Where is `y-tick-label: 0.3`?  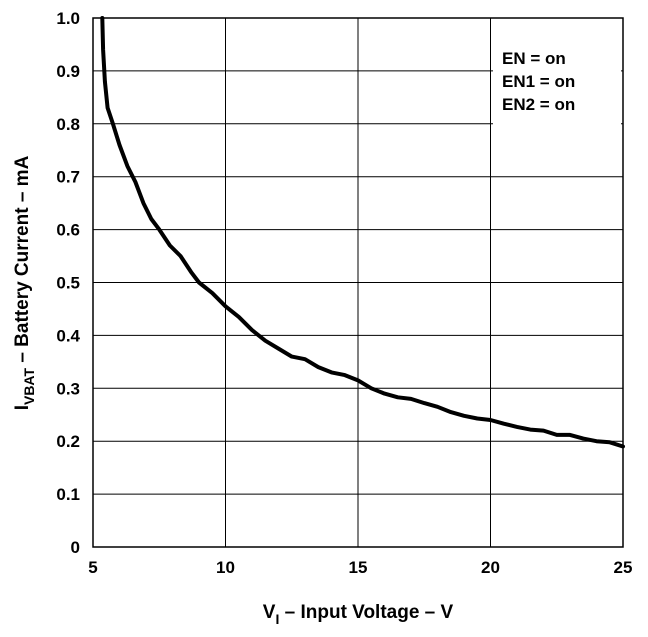
y-tick-label: 0.3 is located at coordinates (68, 388).